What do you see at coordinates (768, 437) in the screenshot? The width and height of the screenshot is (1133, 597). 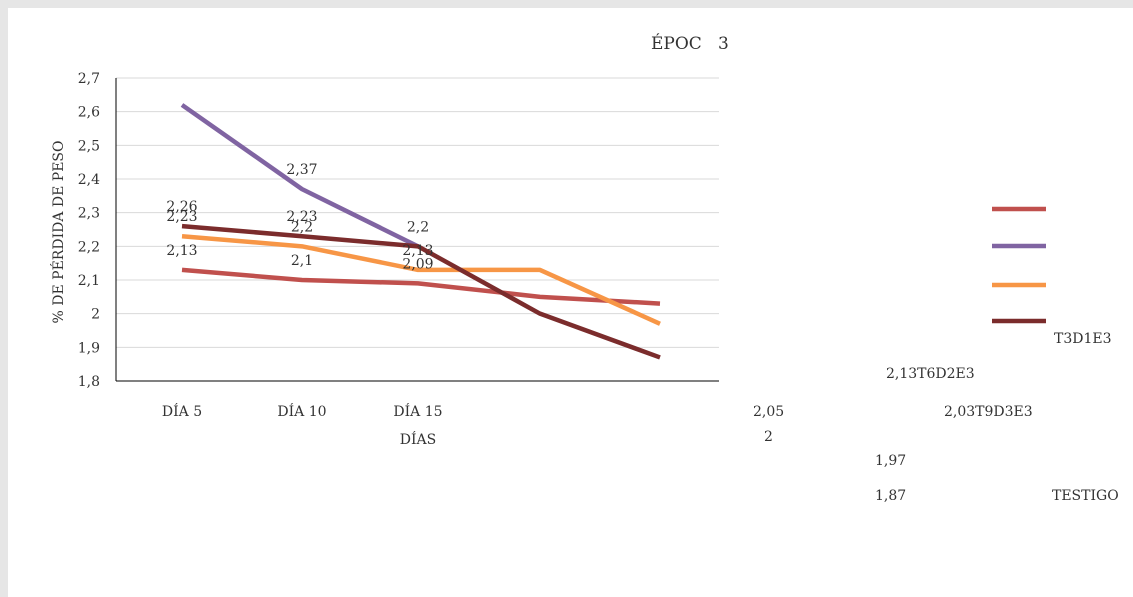 I see `stray-label: 2` at bounding box center [768, 437].